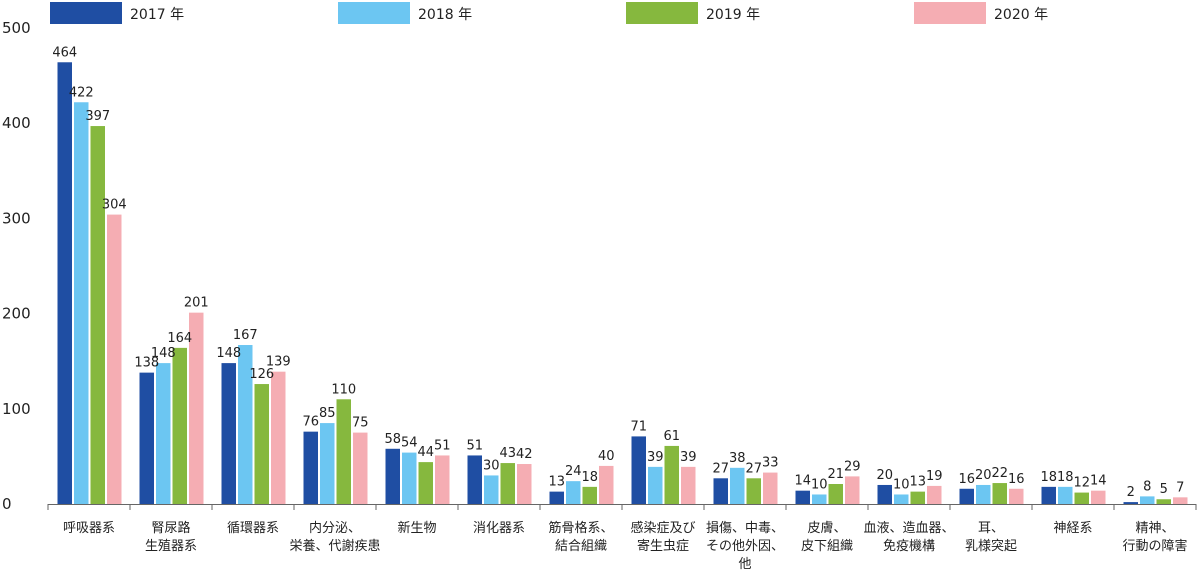  Describe the element at coordinates (1021, 15) in the screenshot. I see `legend-label: 2020 年` at that location.